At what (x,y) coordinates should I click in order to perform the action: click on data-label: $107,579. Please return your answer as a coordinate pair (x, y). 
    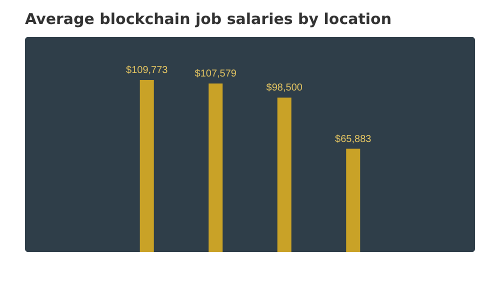
    Looking at the image, I should click on (215, 74).